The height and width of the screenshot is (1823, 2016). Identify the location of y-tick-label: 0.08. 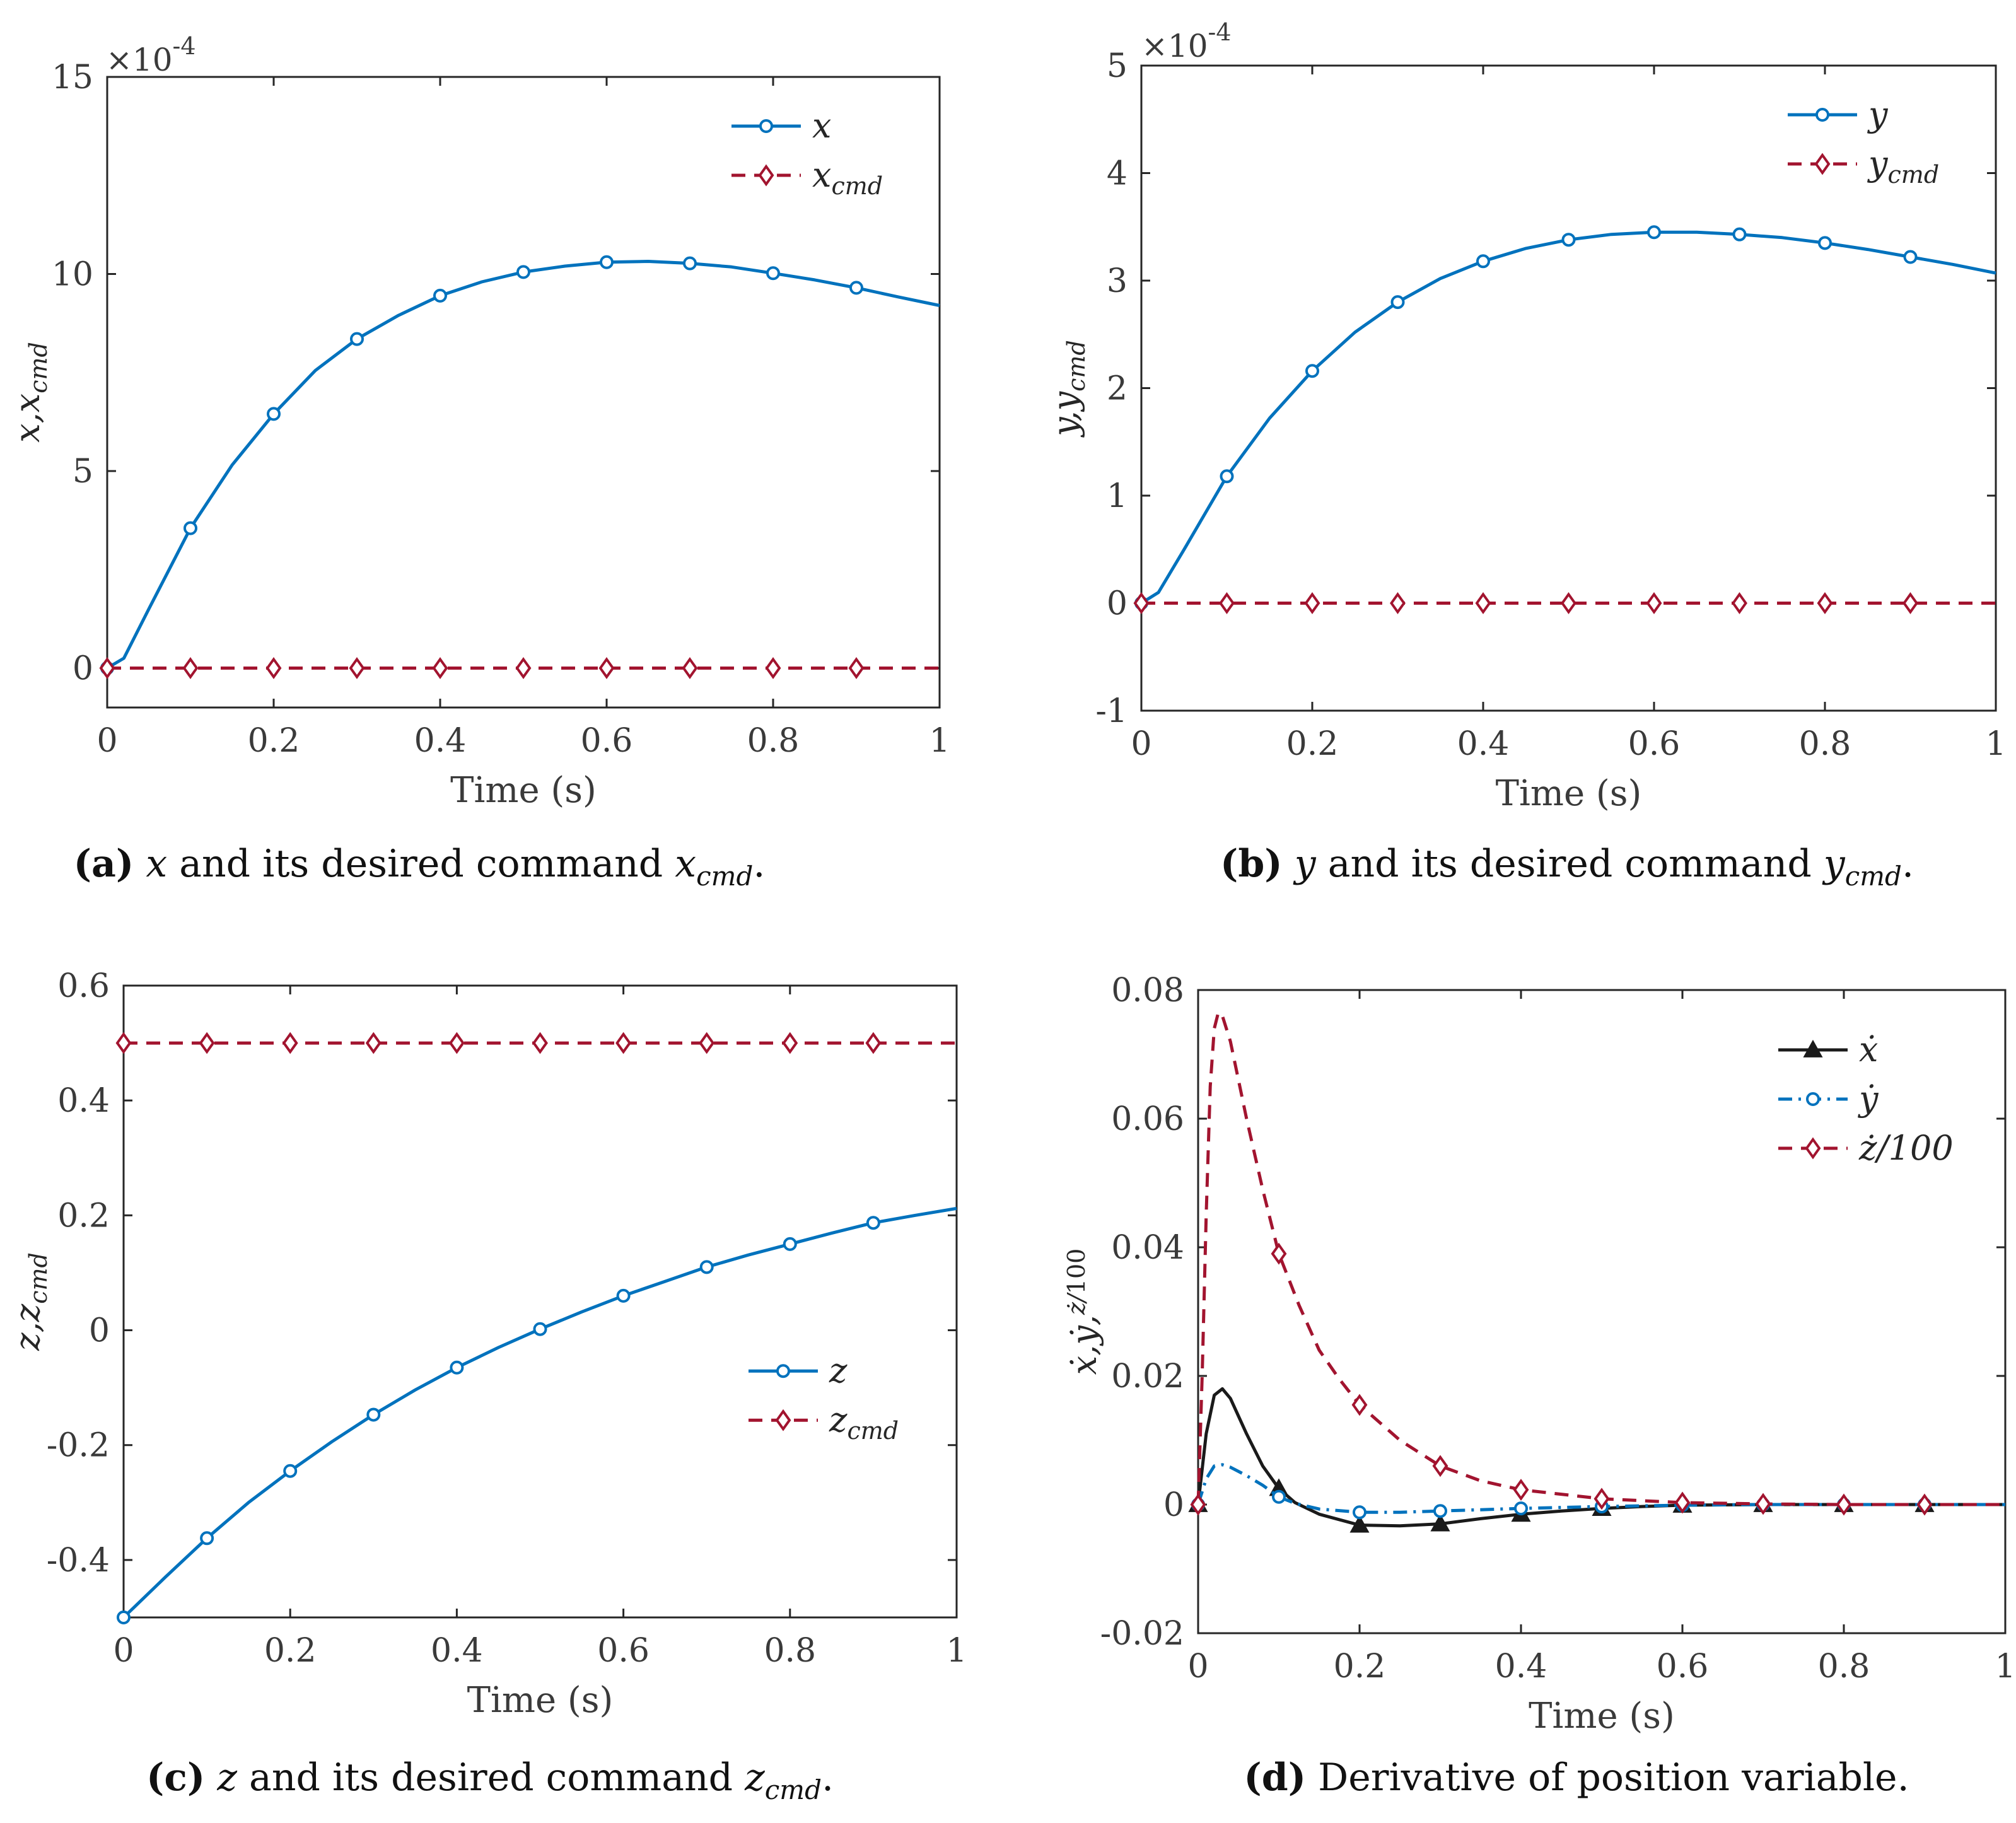
(1147, 991).